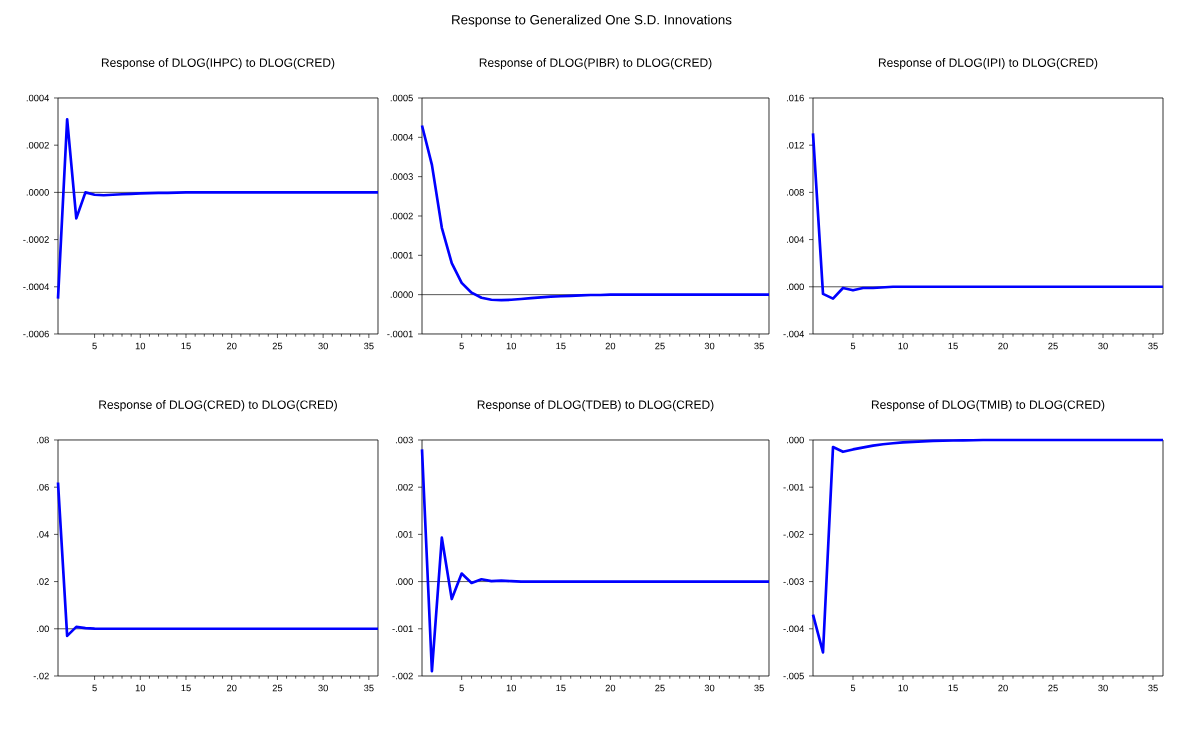  I want to click on y-tick-label: -.0004, so click(36, 287).